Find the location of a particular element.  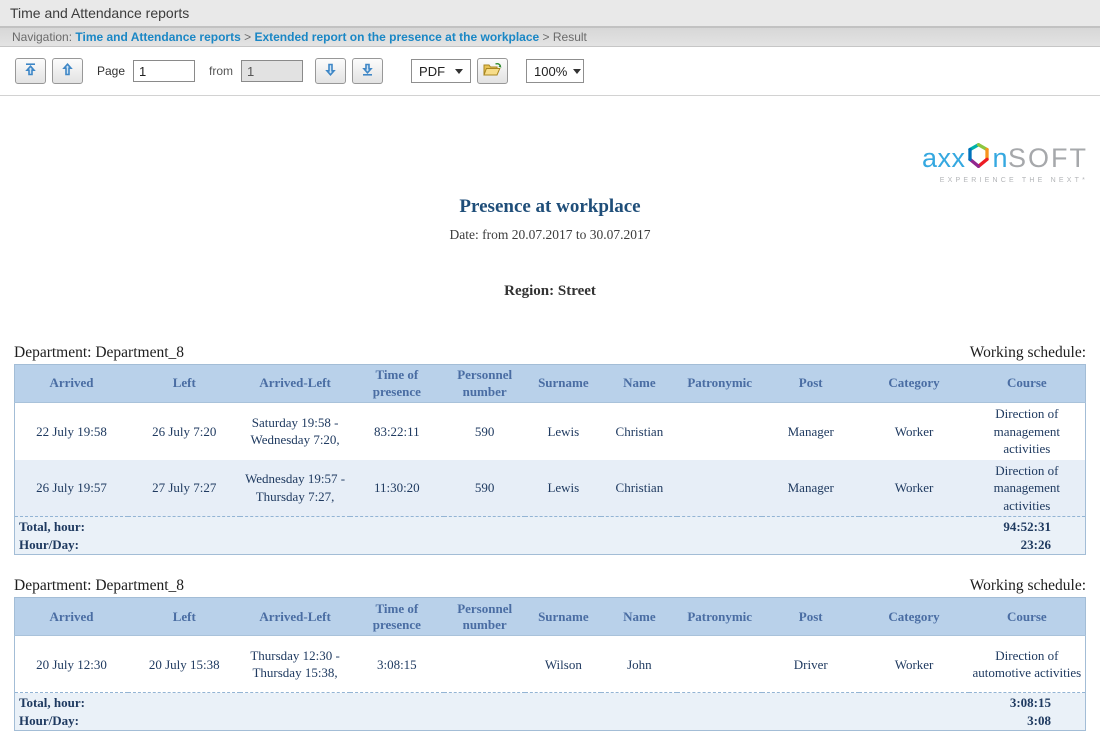

table-cell: 26 July 7:20 is located at coordinates (184, 431).